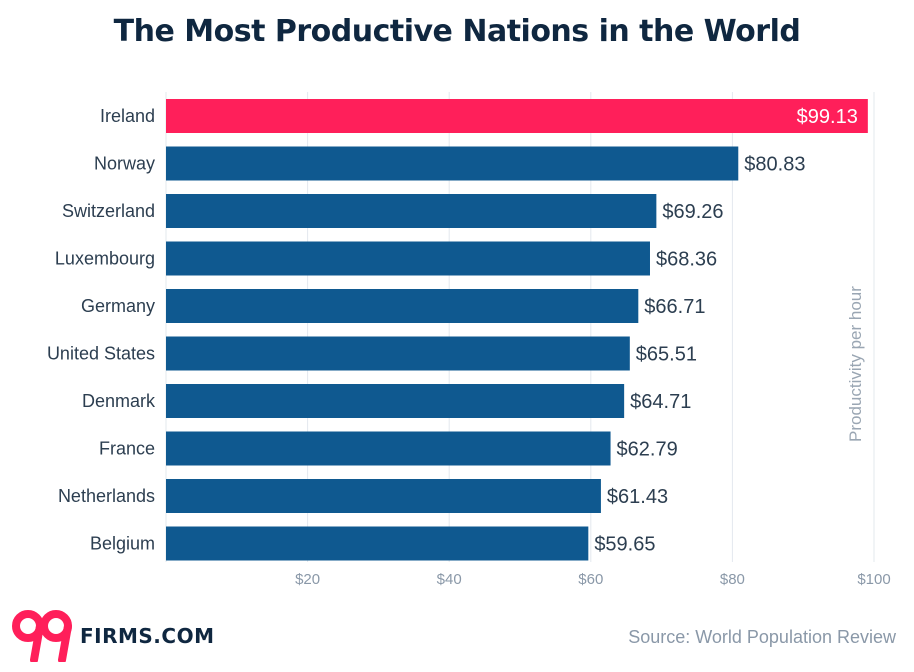 This screenshot has width=914, height=672. Describe the element at coordinates (855, 364) in the screenshot. I see `y-axis-label: Productivity per hour` at that location.